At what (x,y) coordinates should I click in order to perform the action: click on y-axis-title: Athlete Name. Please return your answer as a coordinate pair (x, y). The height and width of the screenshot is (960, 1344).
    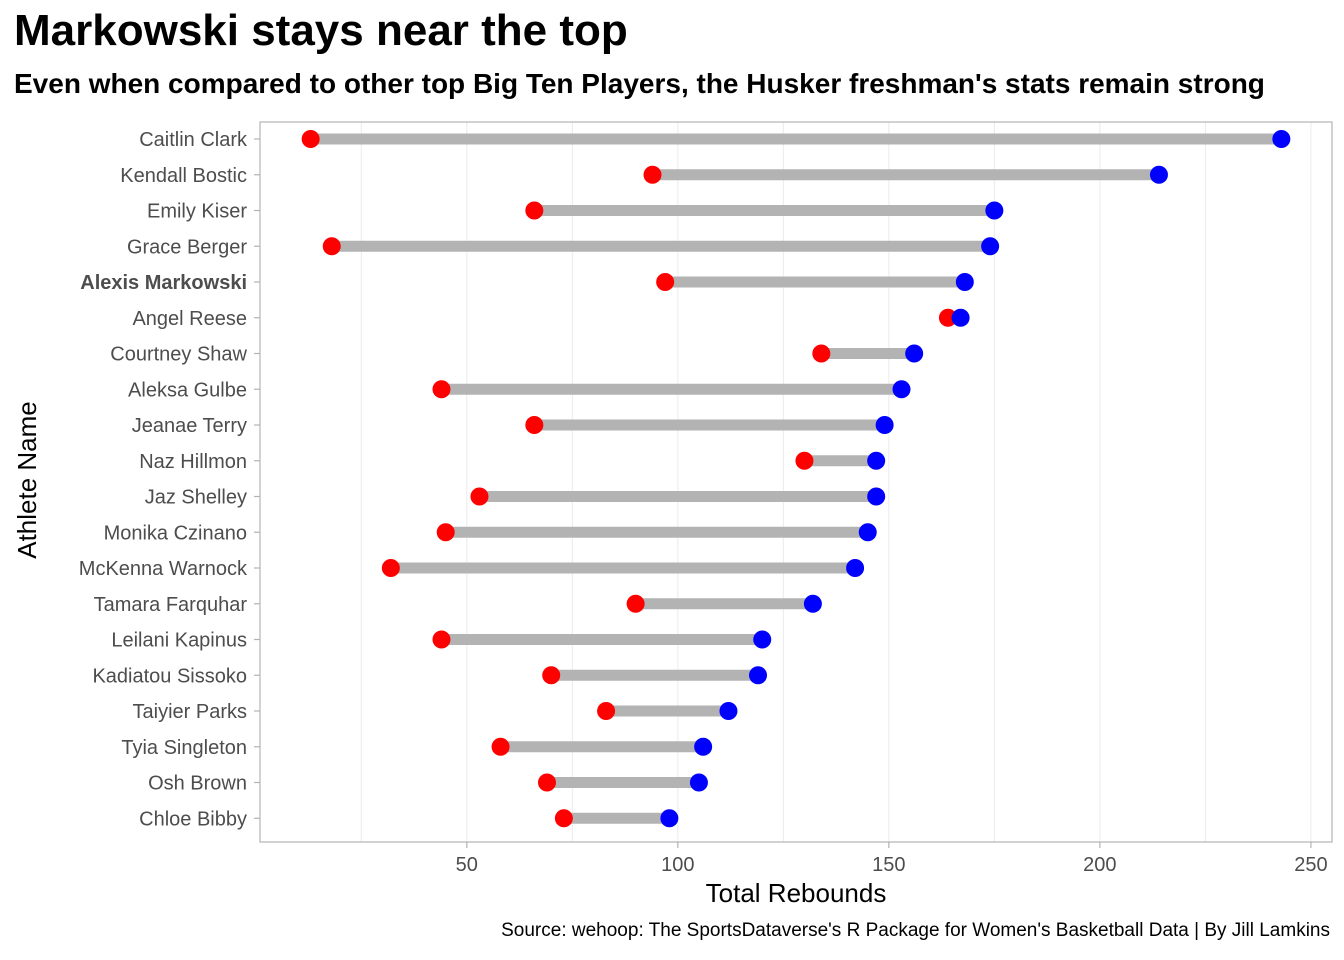
    Looking at the image, I should click on (27, 480).